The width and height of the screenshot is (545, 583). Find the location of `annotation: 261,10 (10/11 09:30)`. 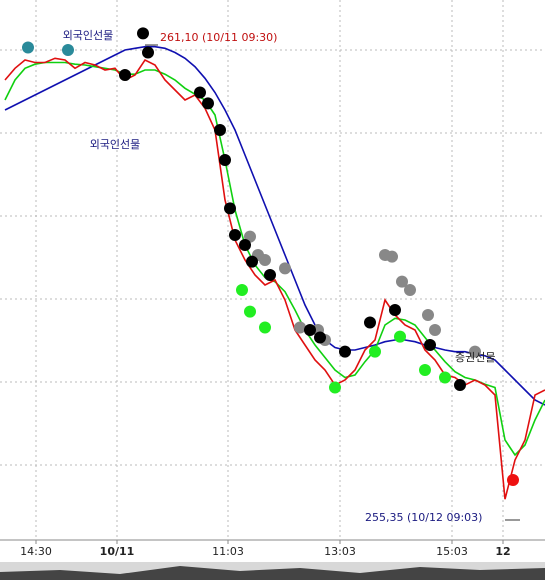

annotation: 261,10 (10/11 09:30) is located at coordinates (218, 37).